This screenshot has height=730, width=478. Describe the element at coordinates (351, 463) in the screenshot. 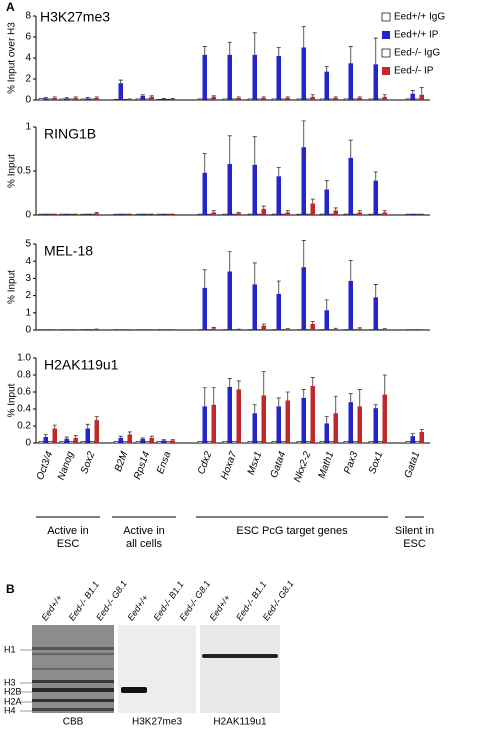

I see `x-tick-label: Pax3` at that location.